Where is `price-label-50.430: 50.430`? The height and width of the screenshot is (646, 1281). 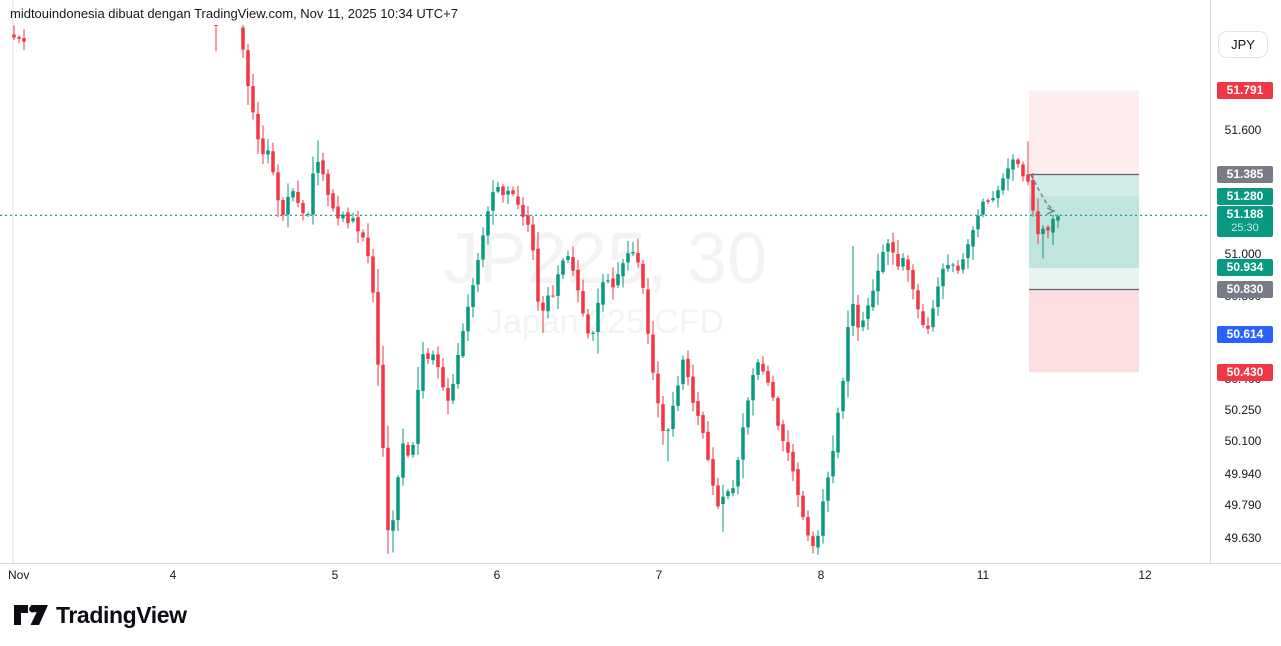 price-label-50.430: 50.430 is located at coordinates (1245, 372).